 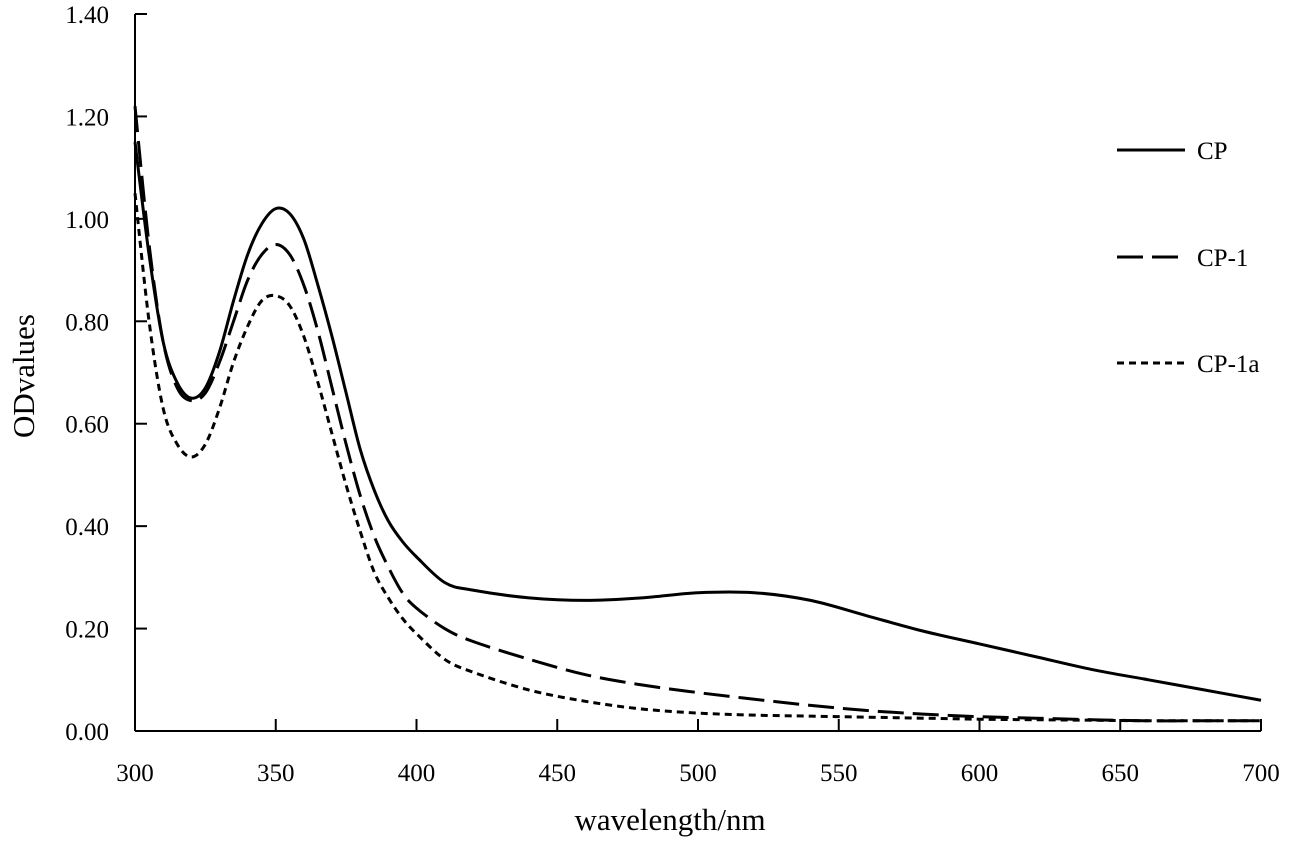 I want to click on y-tick-label: 0.00, so click(x=87, y=732).